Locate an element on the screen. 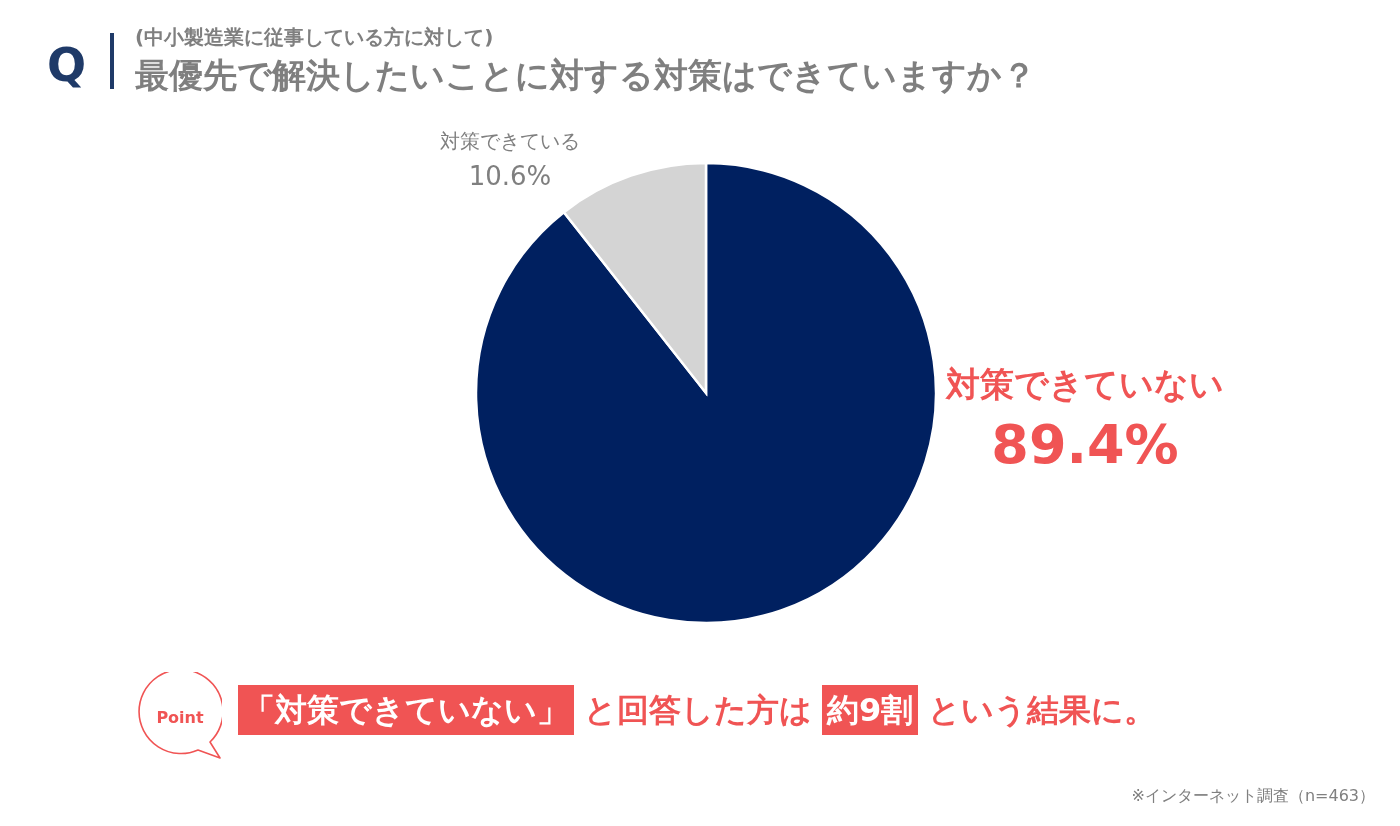 This screenshot has height=826, width=1400. text: 約9割 is located at coordinates (870, 710).